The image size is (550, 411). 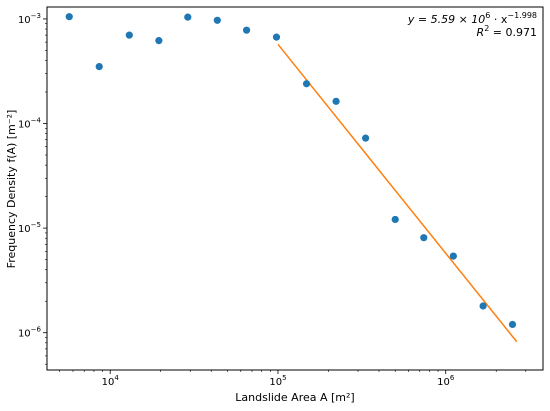 What do you see at coordinates (29, 228) in the screenshot?
I see `y-tick-label: 10⁻⁵` at bounding box center [29, 228].